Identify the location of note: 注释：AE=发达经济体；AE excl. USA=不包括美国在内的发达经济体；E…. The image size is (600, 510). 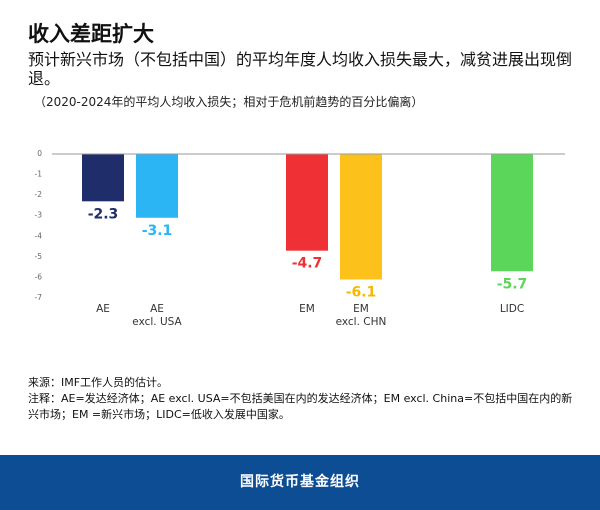
(300, 406).